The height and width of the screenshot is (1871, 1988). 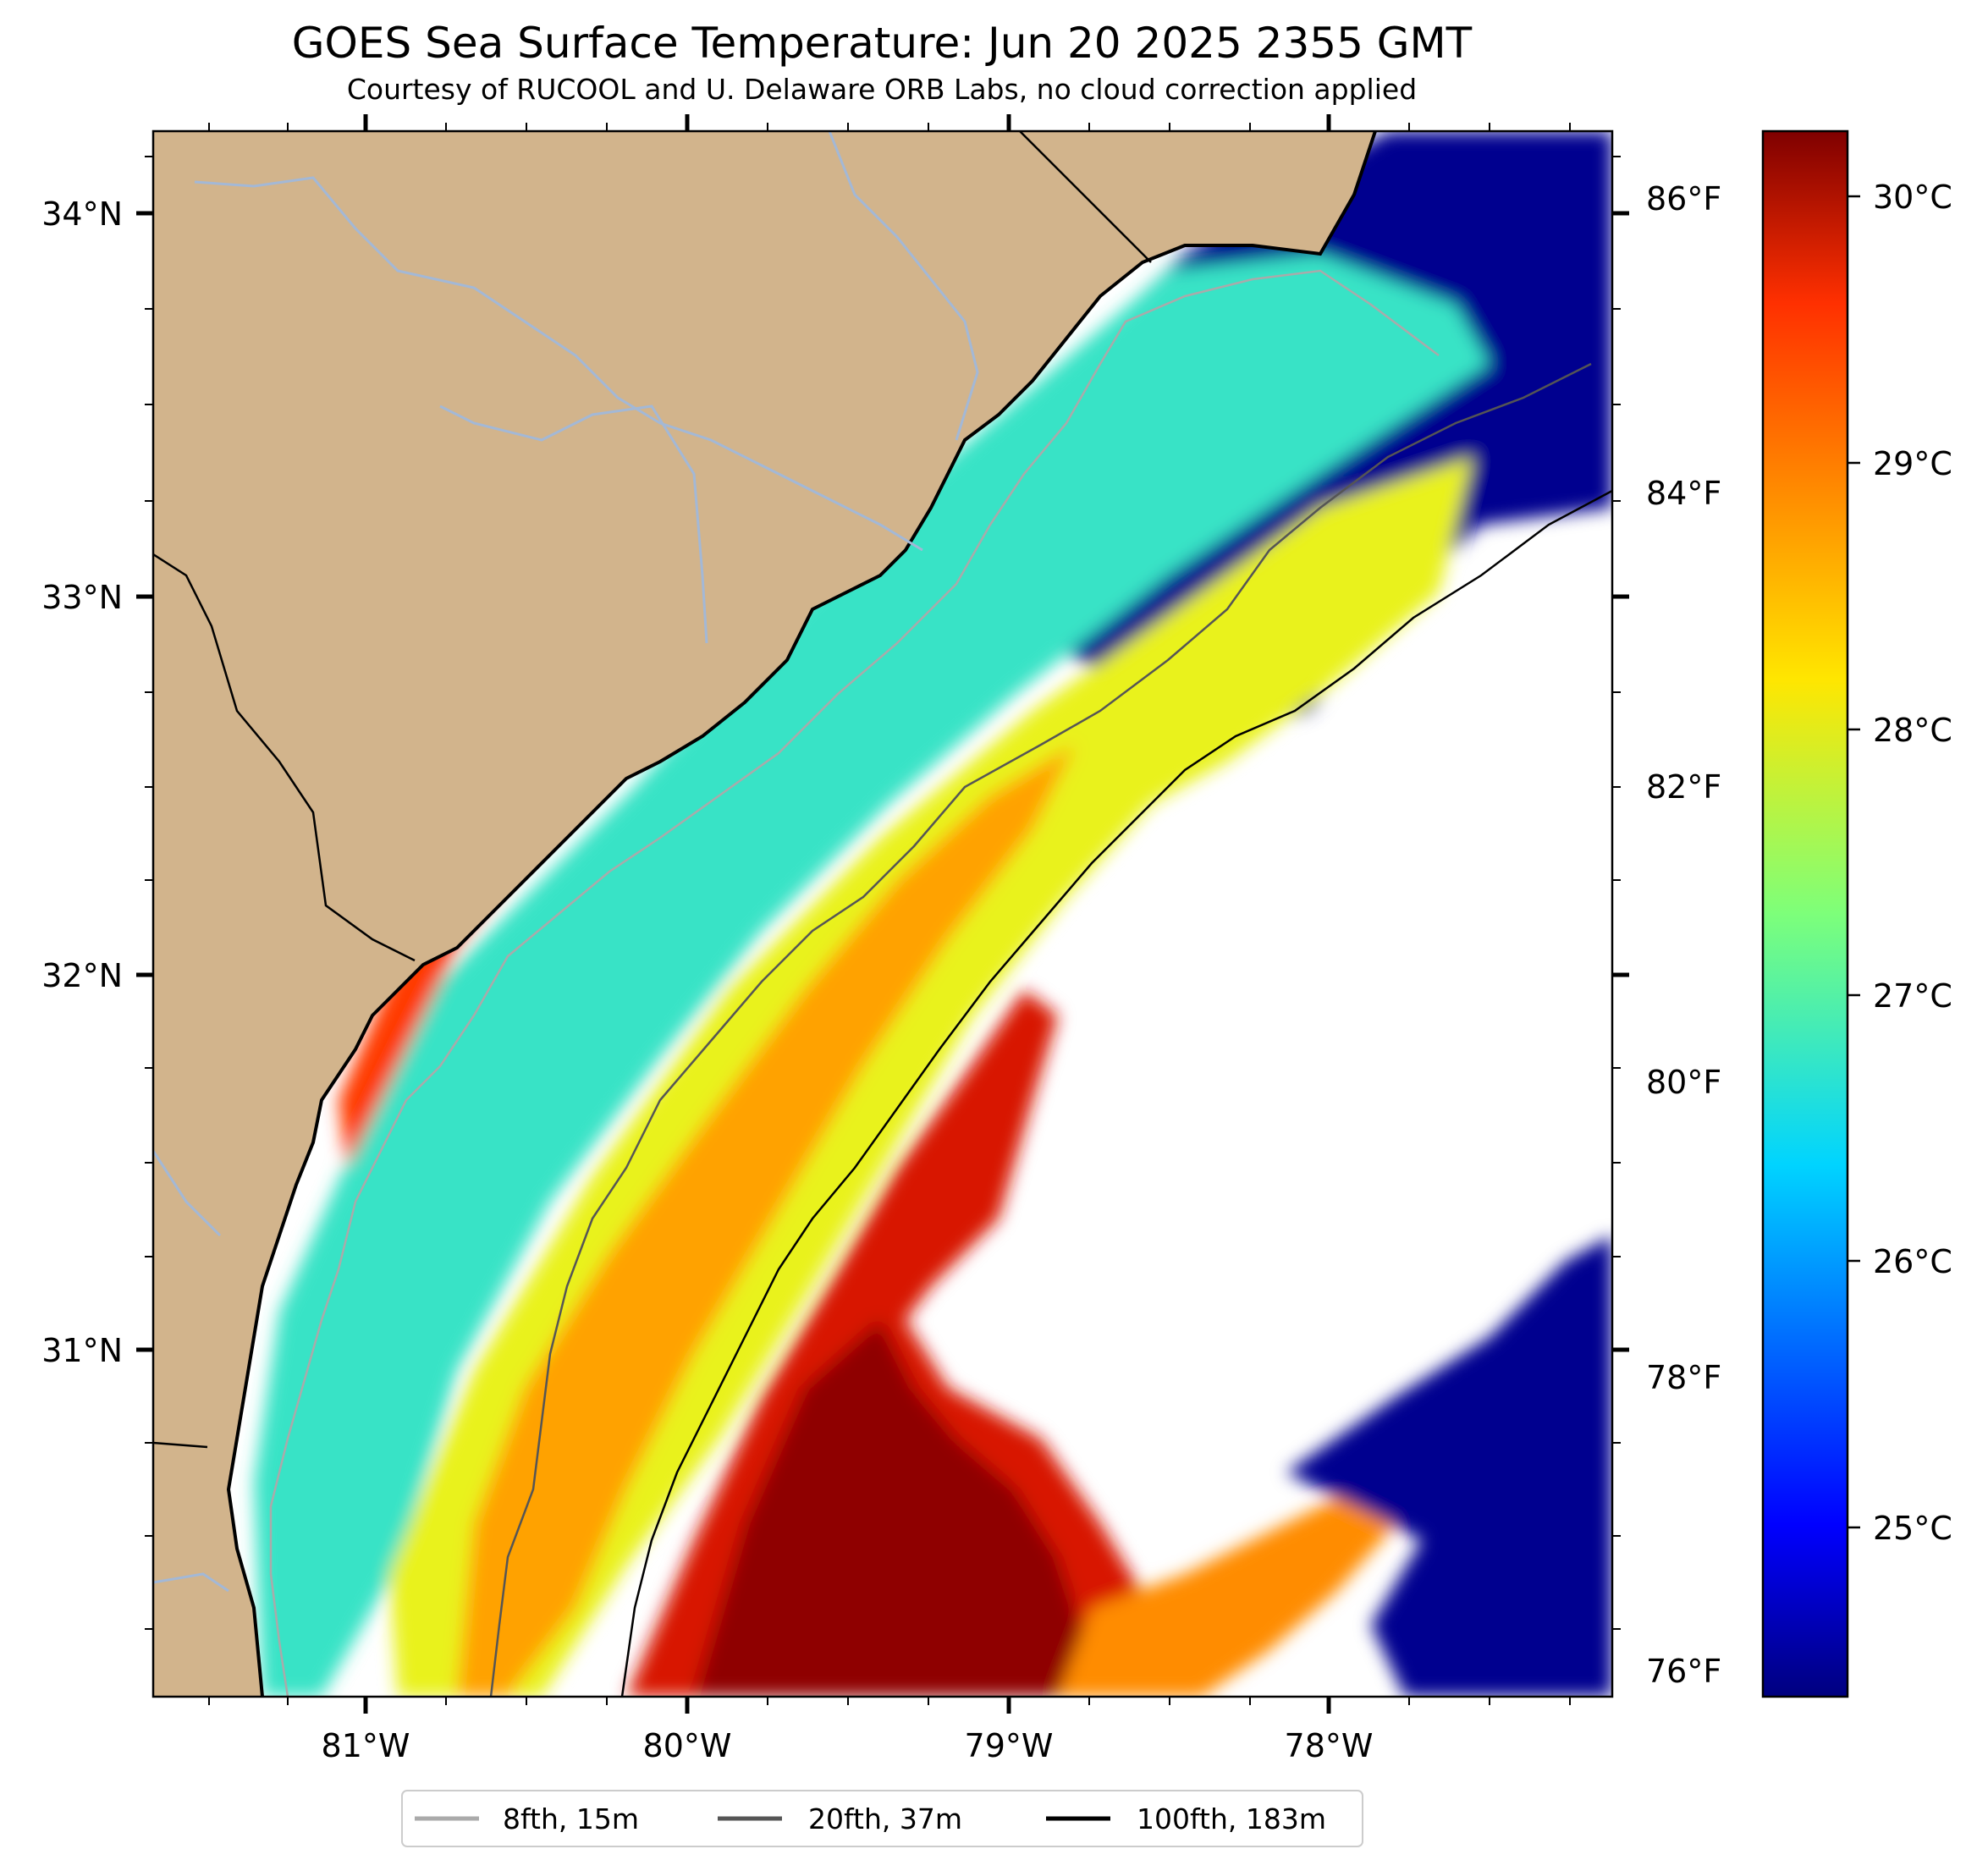 I want to click on sst-region-dark-red, so click(x=888, y=1509).